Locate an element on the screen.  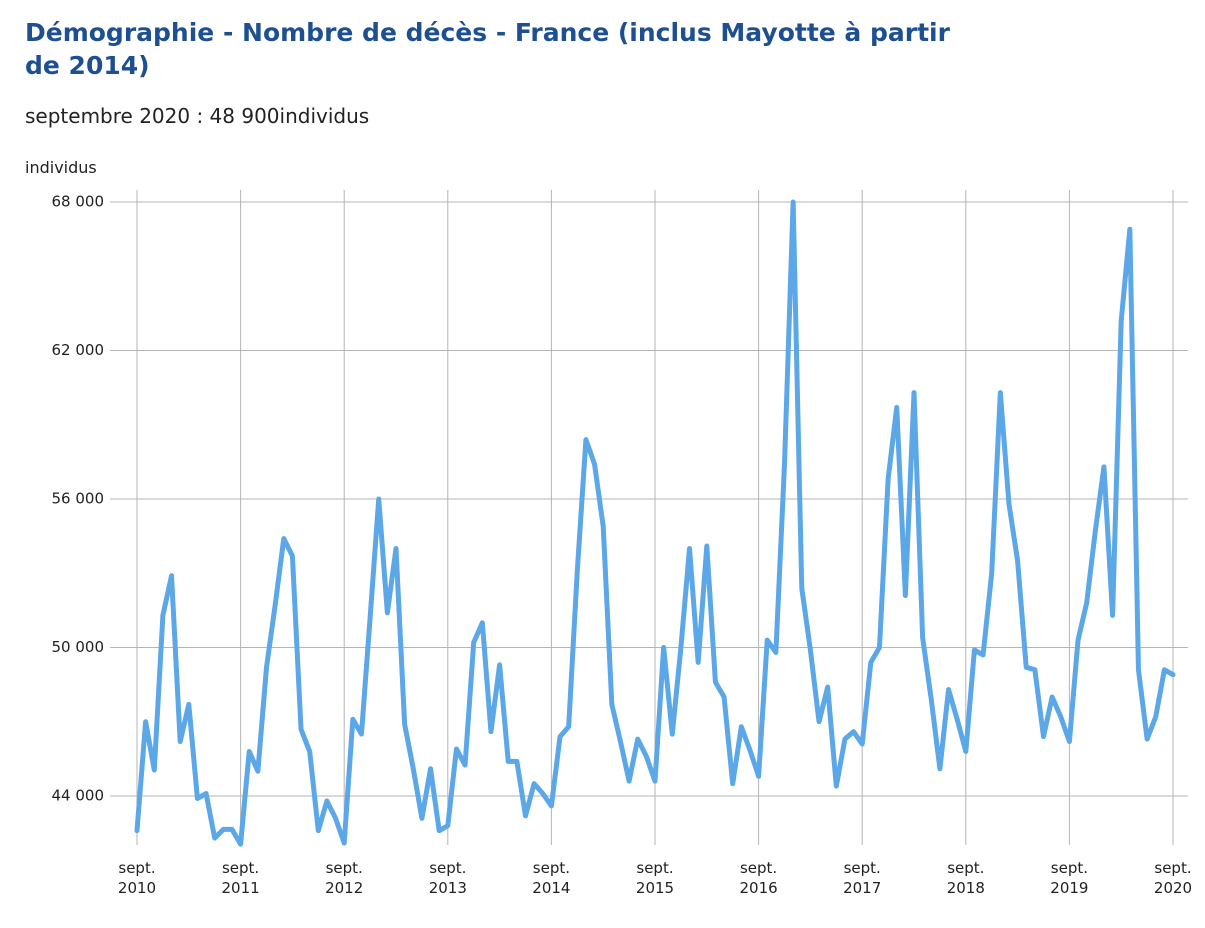
x-tick-label: sept. 2018 is located at coordinates (965, 878).